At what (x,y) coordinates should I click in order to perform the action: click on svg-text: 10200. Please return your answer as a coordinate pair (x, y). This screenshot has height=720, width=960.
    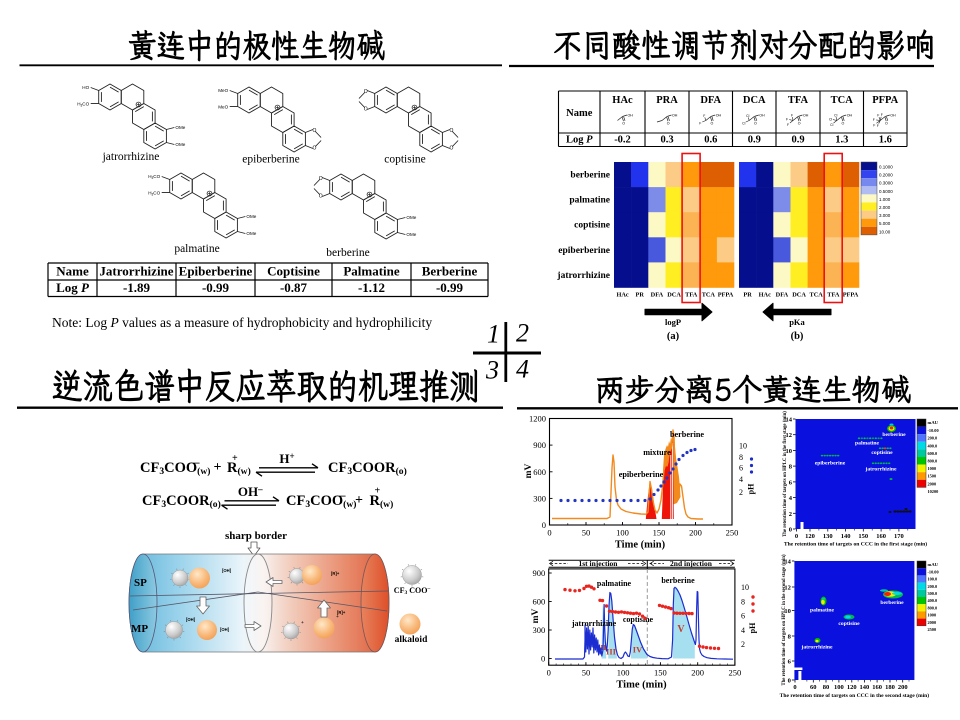
    Looking at the image, I should click on (933, 491).